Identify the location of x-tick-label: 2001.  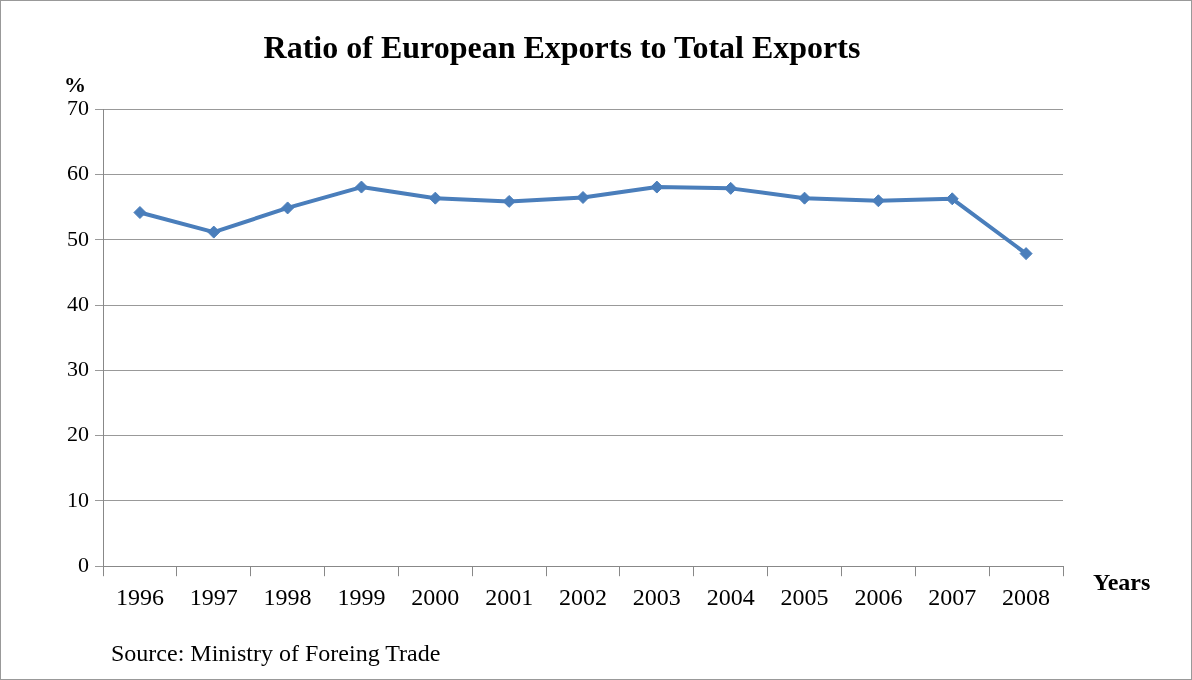
(509, 596).